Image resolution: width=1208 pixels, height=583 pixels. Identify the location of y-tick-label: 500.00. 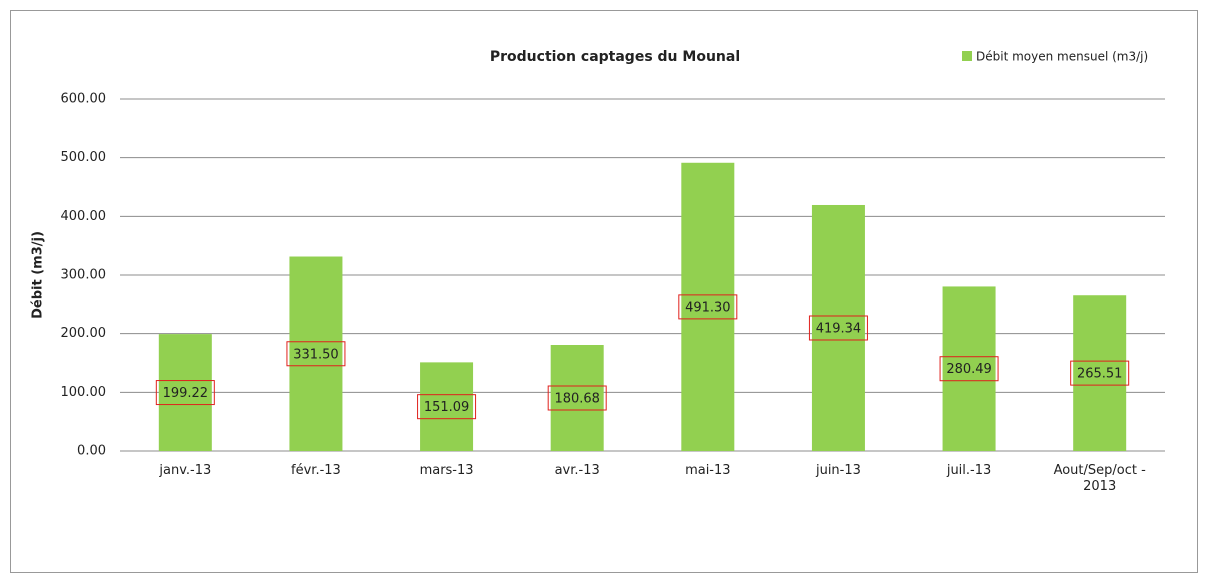
(84, 157).